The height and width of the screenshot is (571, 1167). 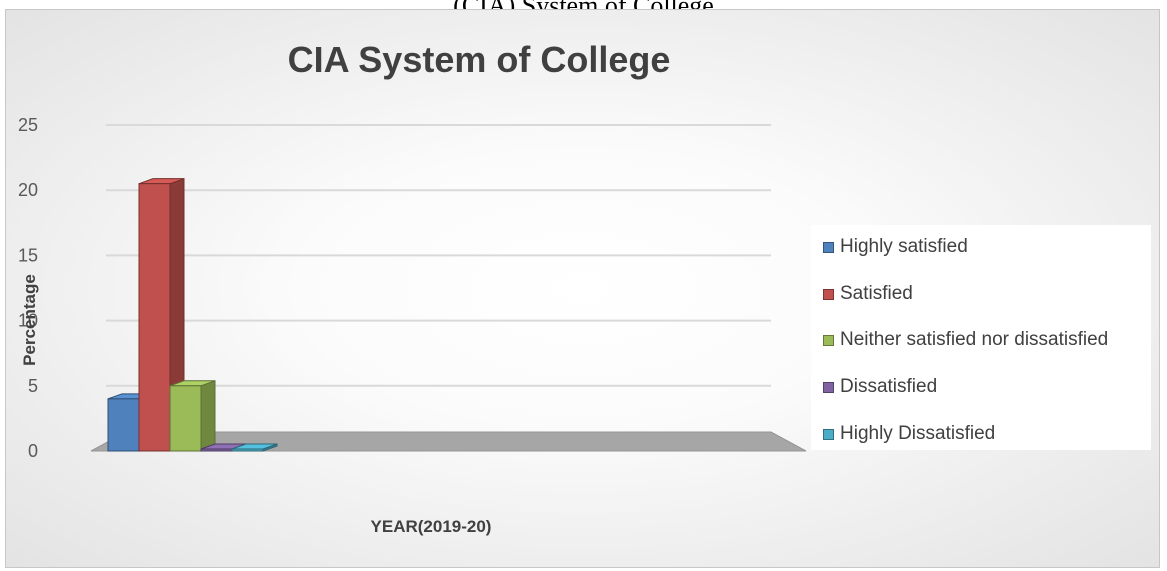 I want to click on y-tick-label: 25, so click(x=28, y=125).